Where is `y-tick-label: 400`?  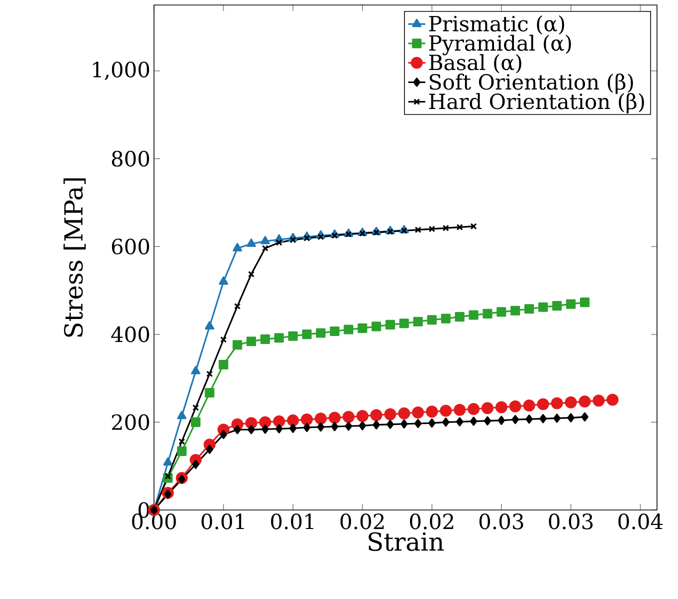 y-tick-label: 400 is located at coordinates (130, 334).